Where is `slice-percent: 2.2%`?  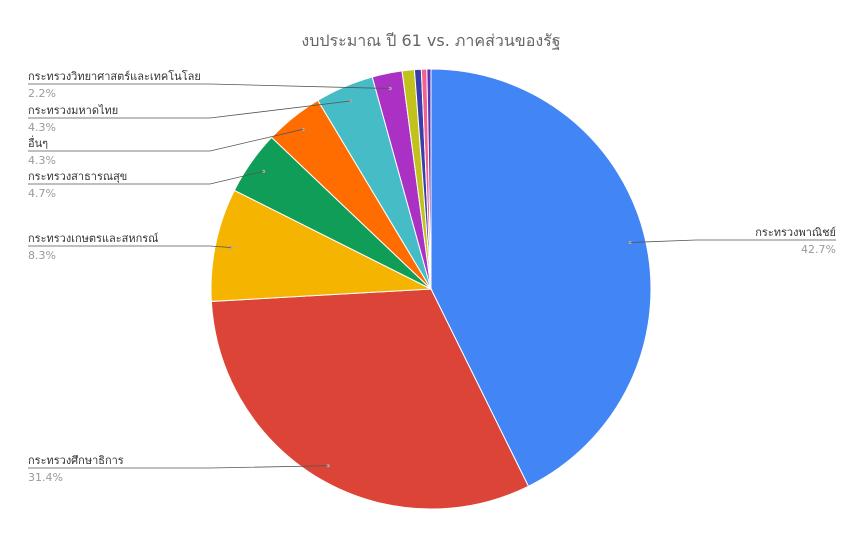
slice-percent: 2.2% is located at coordinates (42, 93).